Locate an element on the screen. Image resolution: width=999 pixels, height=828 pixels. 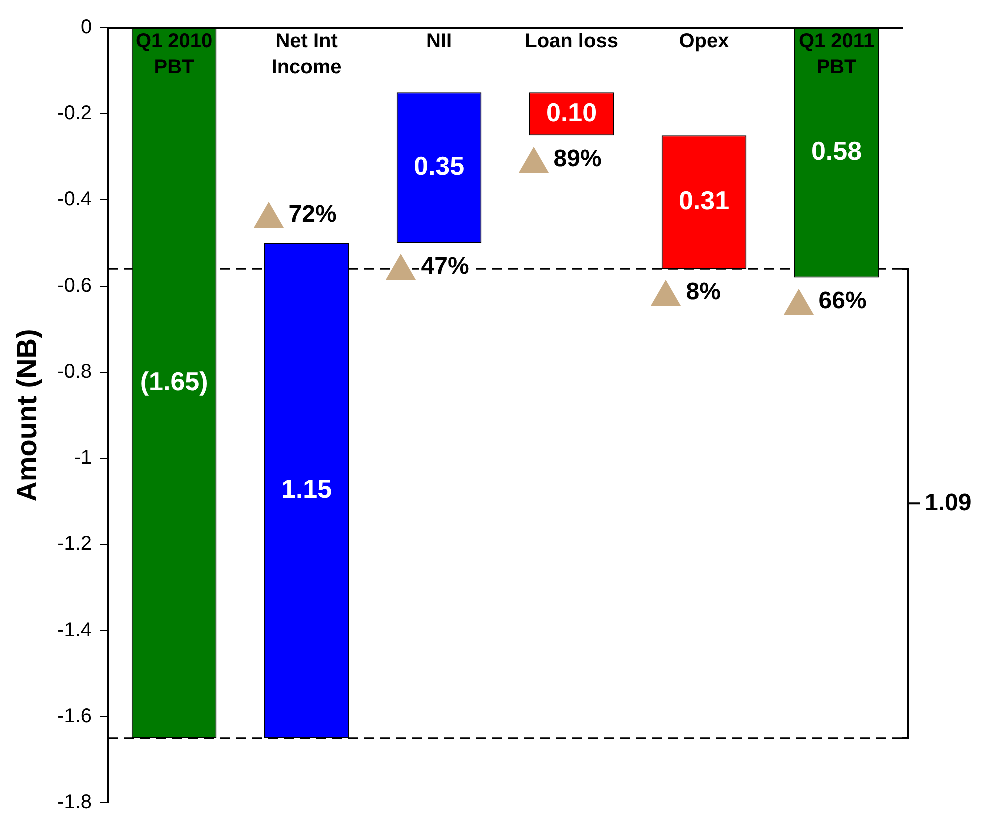
y-tick-label: -0.8 is located at coordinates (75, 371).